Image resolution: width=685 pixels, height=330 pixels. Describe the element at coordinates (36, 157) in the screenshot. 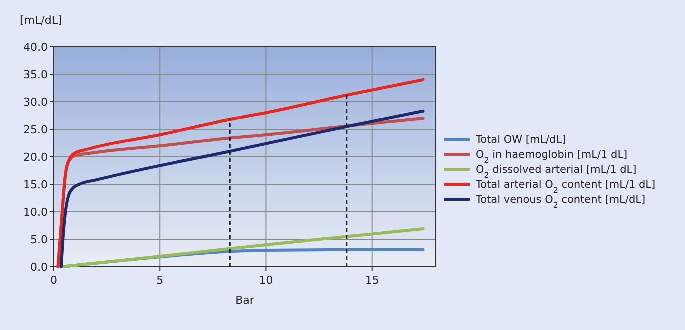

I see `y-tick-label: 20.0` at that location.